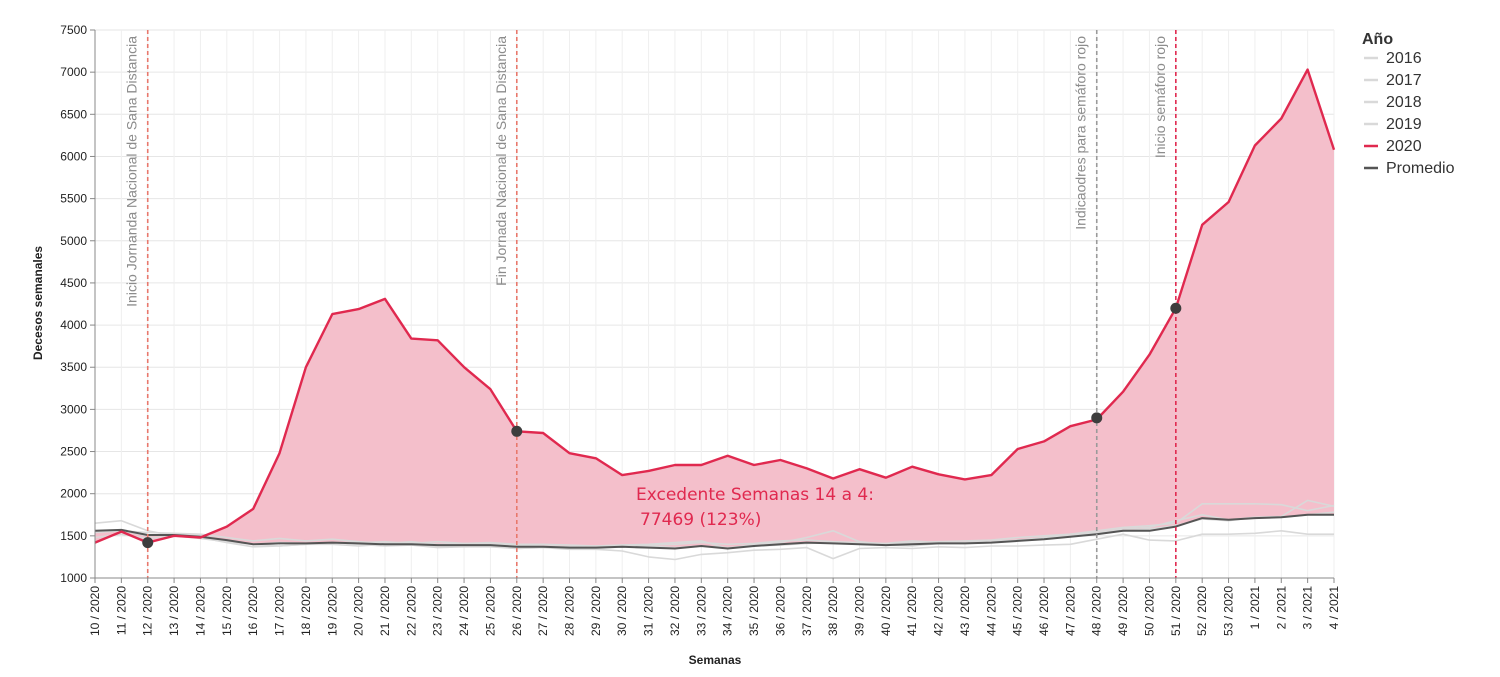 The width and height of the screenshot is (1500, 677). Describe the element at coordinates (754, 611) in the screenshot. I see `x-tick-label: 35 / 2020` at that location.